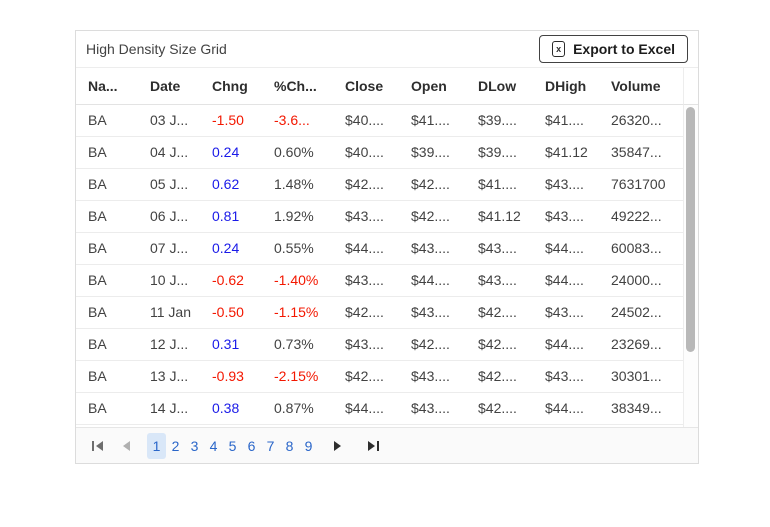  Describe the element at coordinates (231, 184) in the screenshot. I see `cell-chng: 0.62` at that location.